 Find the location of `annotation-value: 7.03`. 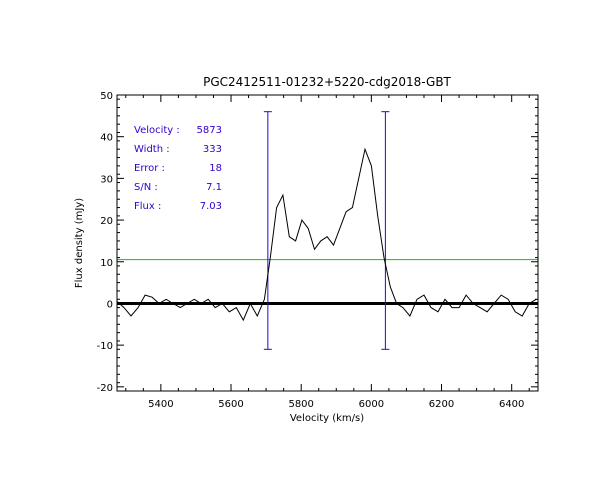

annotation-value: 7.03 is located at coordinates (211, 206).